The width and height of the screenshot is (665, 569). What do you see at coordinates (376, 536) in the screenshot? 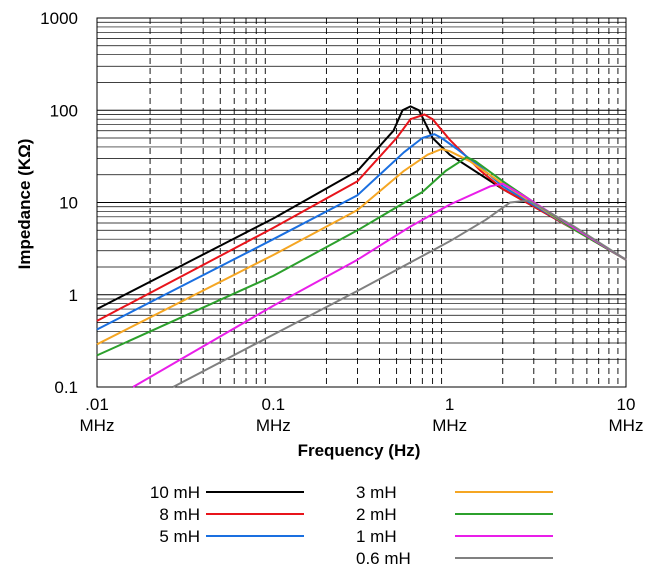
I see `legend-label: 1 mH` at bounding box center [376, 536].